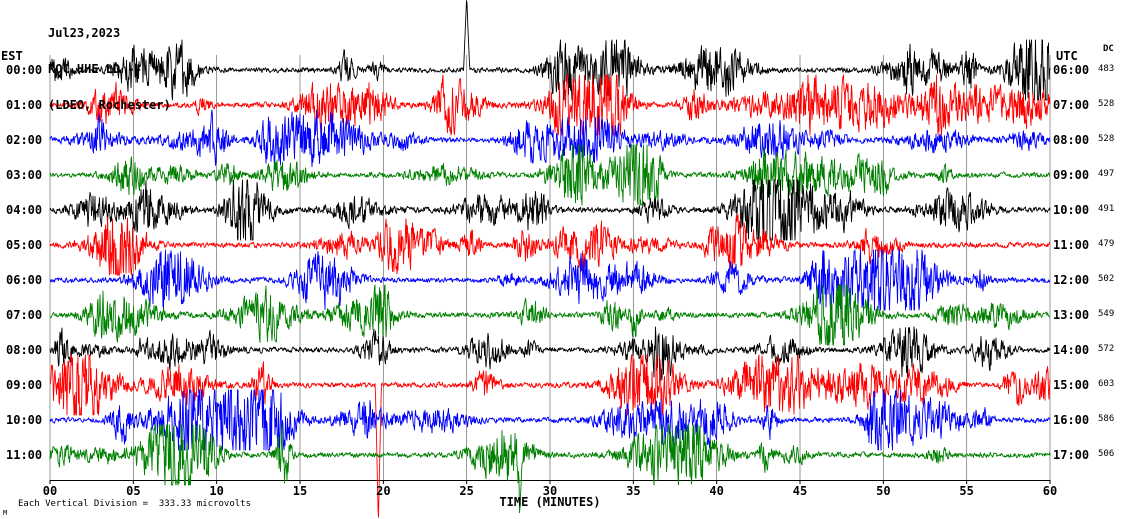  What do you see at coordinates (550, 175) in the screenshot?
I see `seismogram-trace-03:00` at bounding box center [550, 175].